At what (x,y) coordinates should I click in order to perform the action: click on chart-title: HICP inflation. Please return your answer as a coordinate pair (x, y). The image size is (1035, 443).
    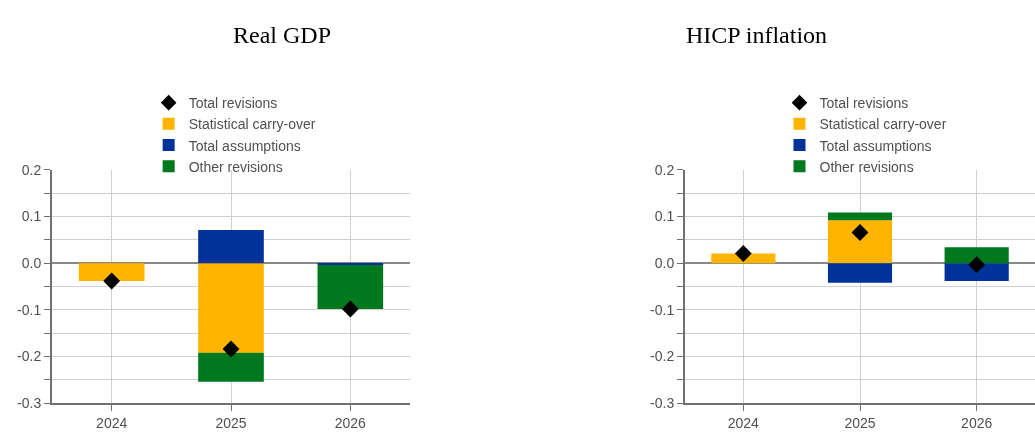
    Looking at the image, I should click on (757, 35).